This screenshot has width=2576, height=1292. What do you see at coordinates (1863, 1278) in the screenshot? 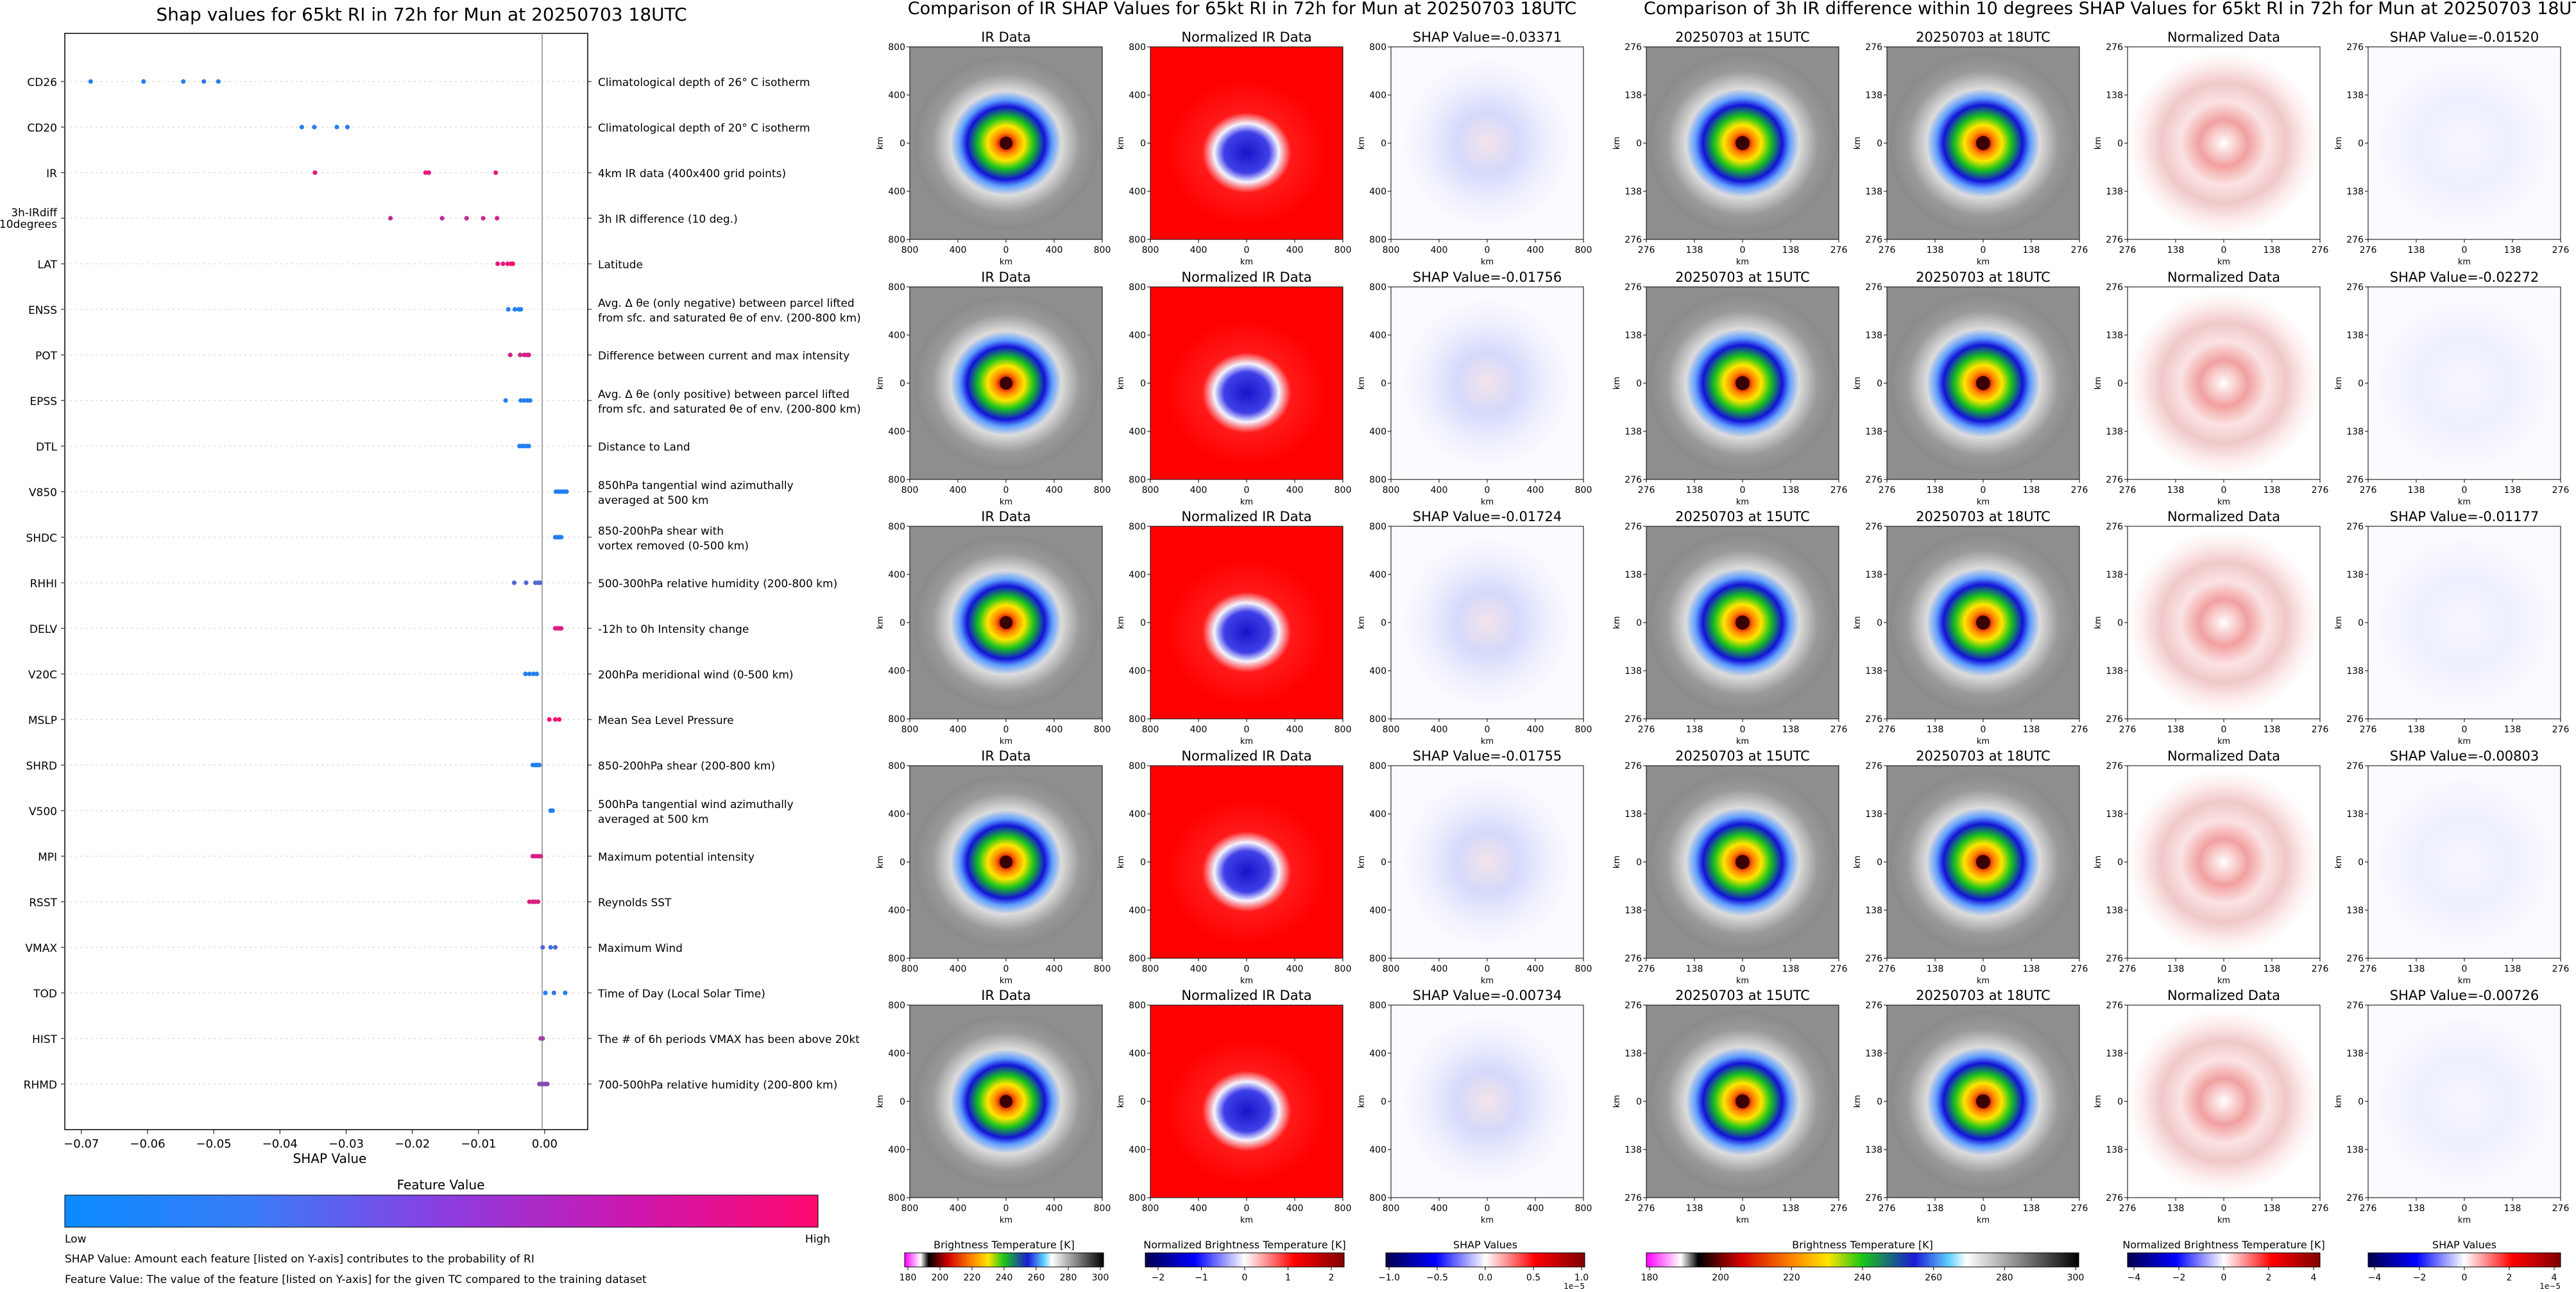
I see `colorbar-tick-label: 240` at bounding box center [1863, 1278].